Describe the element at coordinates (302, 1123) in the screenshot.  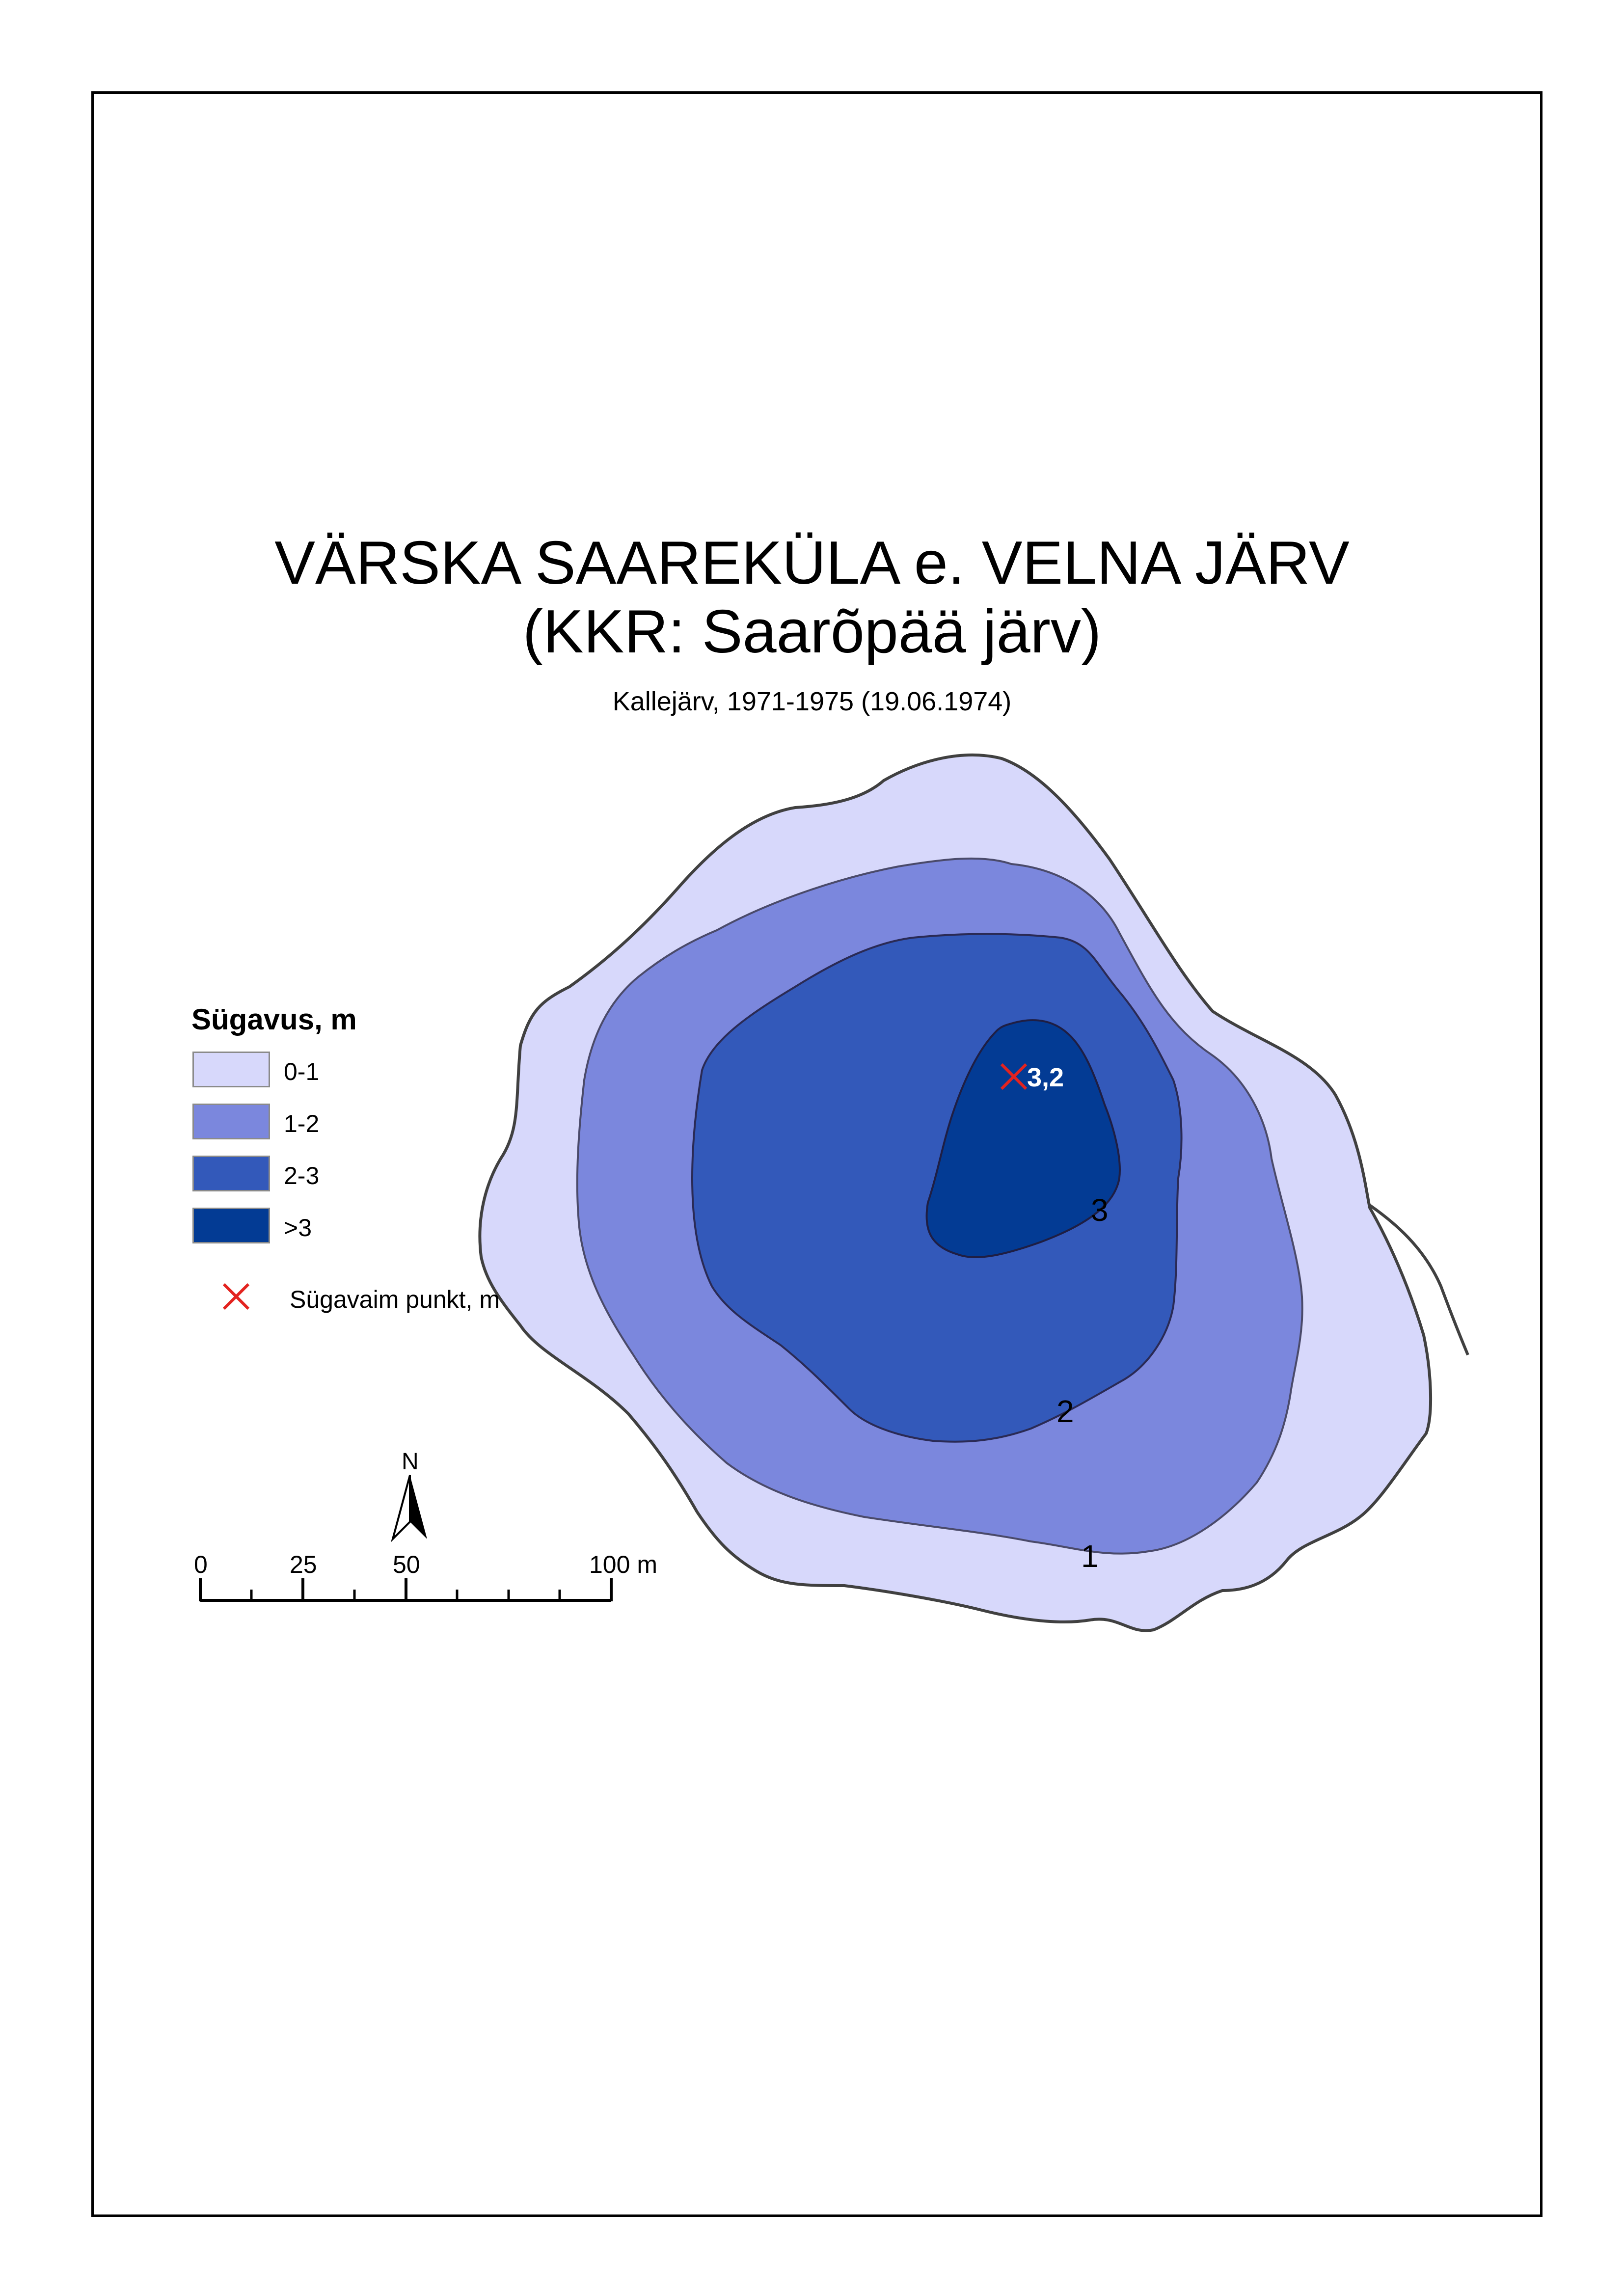
I see `legend-label-1-2: 1-2` at that location.